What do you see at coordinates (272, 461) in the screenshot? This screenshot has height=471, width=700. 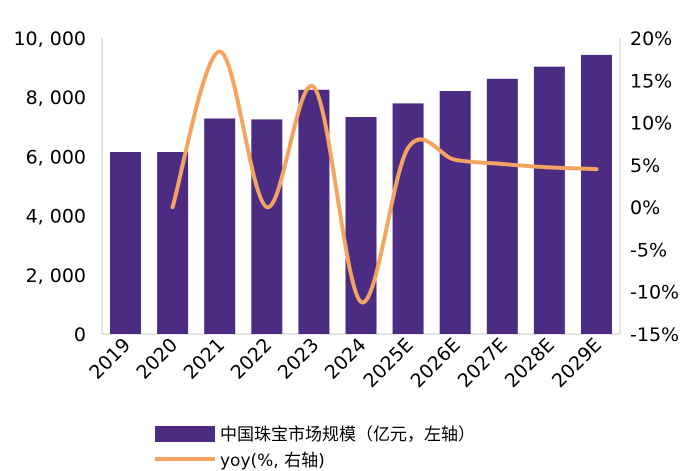 I see `legend-label-line: yoy(%, 右轴)` at bounding box center [272, 461].